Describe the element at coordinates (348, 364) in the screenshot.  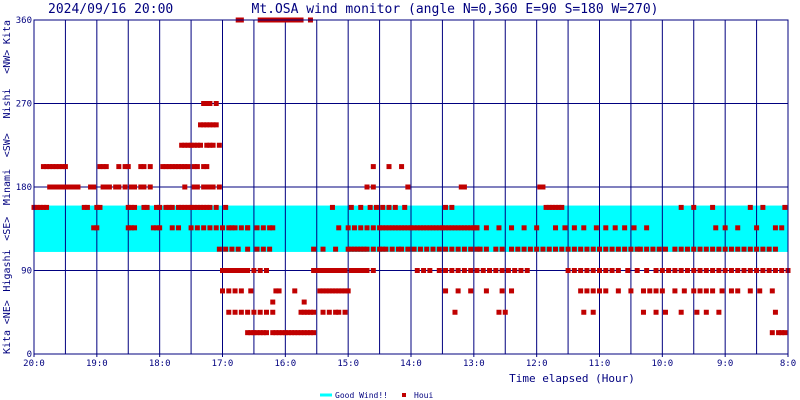
I see `x-tick-label: 15:0` at that location.